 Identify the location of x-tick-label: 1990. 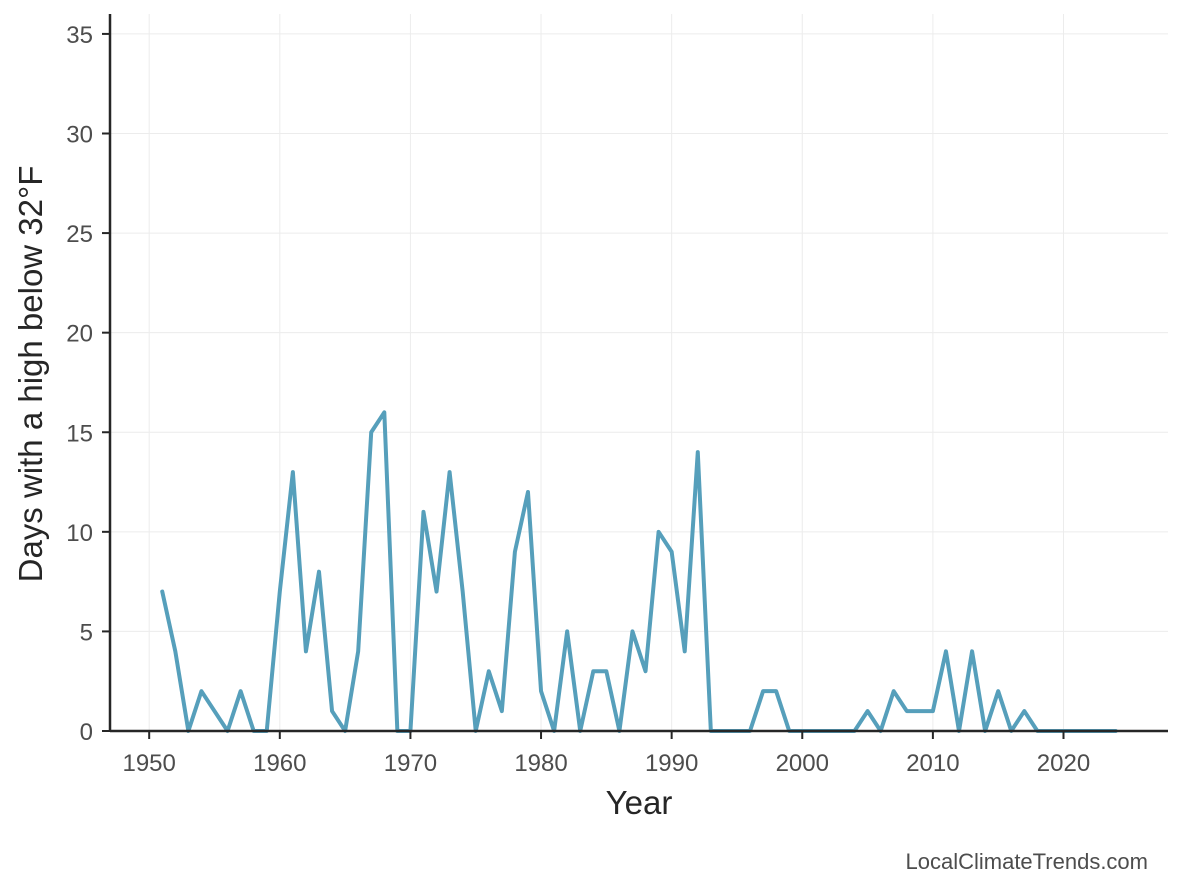
(671, 763).